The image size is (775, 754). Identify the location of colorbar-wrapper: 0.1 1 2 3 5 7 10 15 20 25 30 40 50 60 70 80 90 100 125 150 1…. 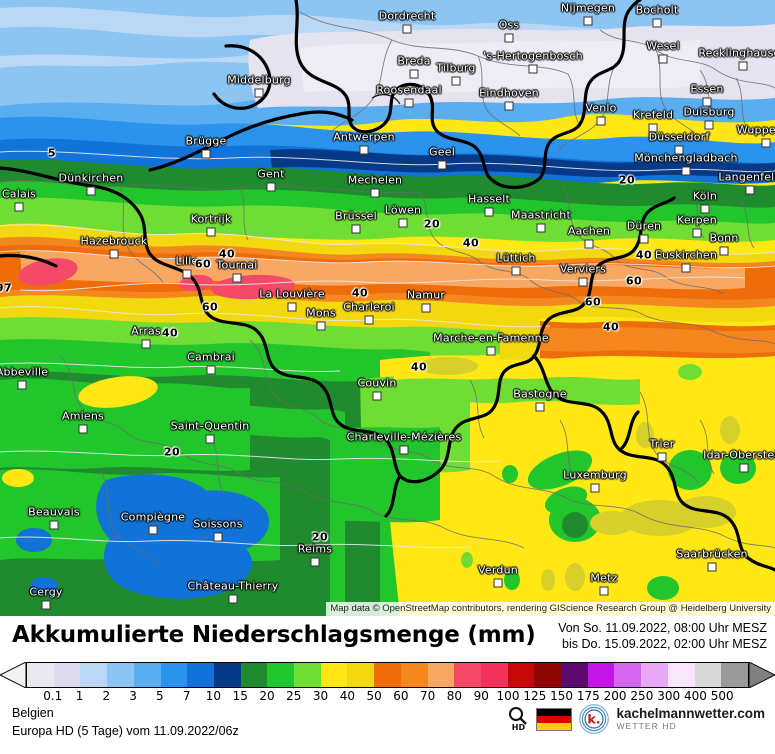
(387, 683).